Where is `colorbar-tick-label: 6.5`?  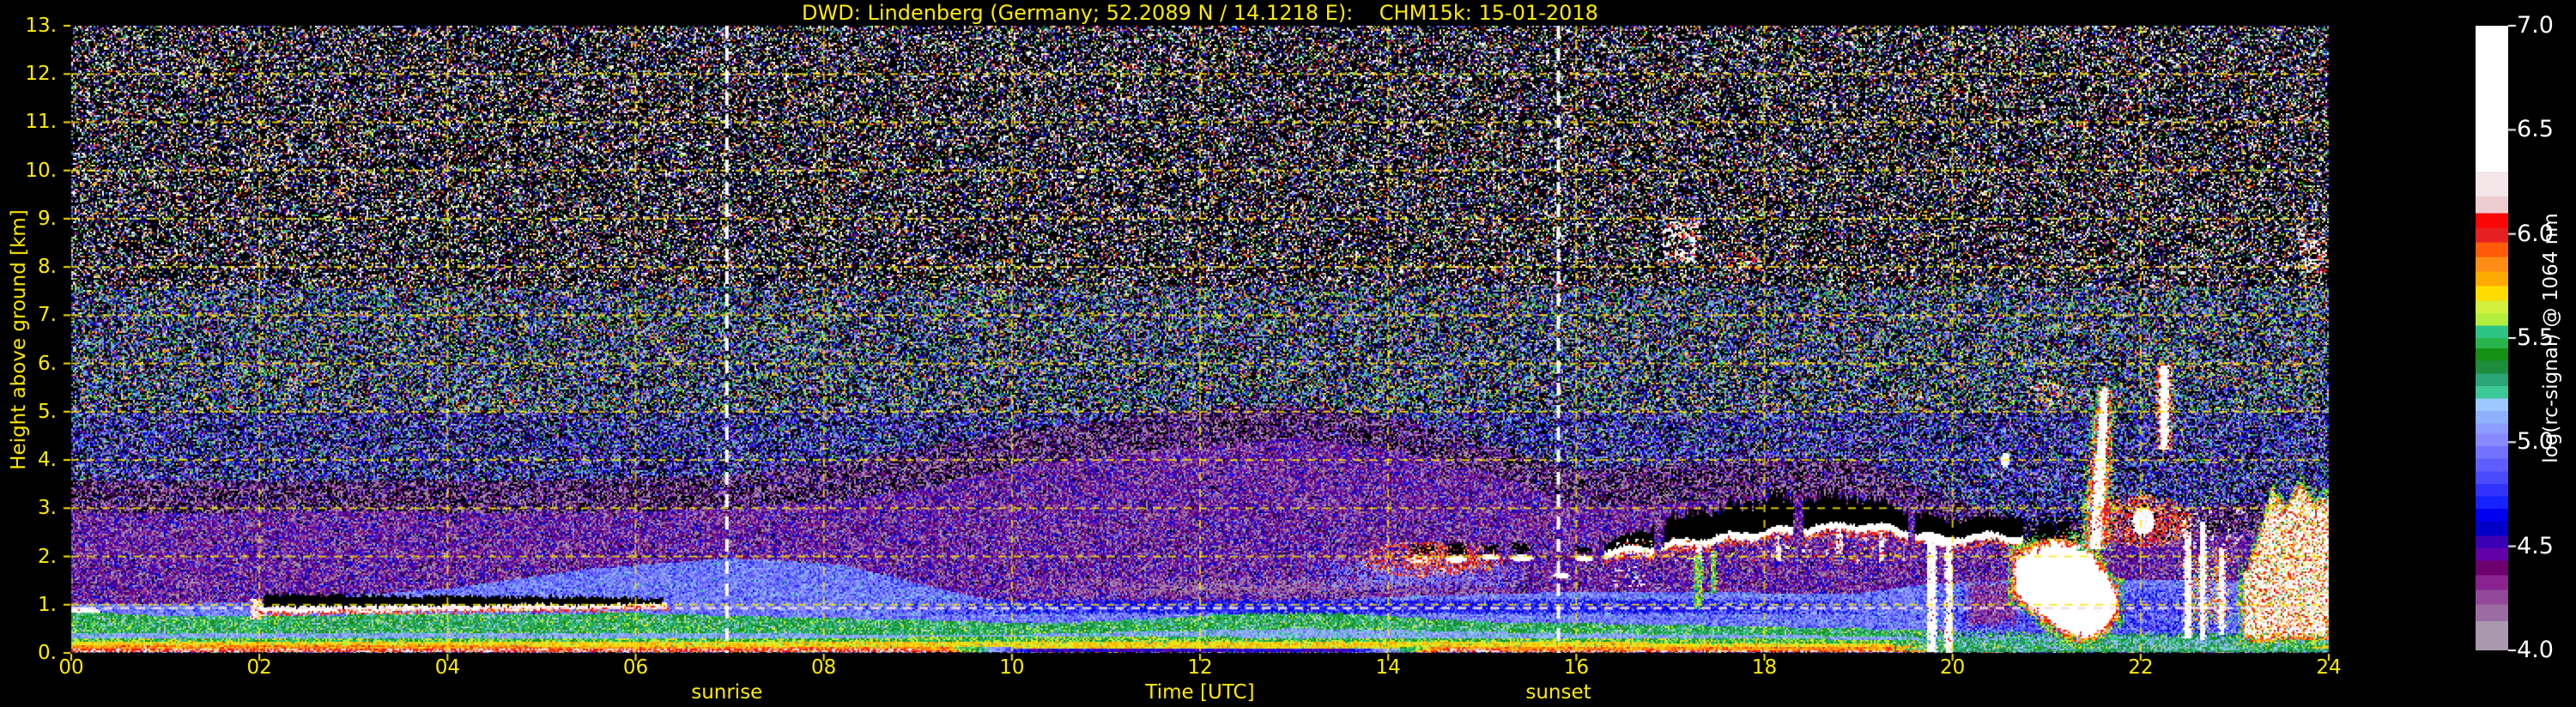 colorbar-tick-label: 6.5 is located at coordinates (2535, 129).